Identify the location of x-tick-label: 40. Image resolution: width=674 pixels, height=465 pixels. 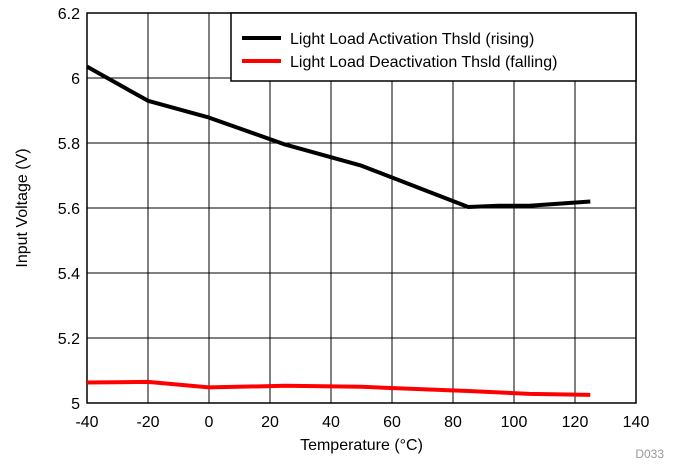
(331, 422).